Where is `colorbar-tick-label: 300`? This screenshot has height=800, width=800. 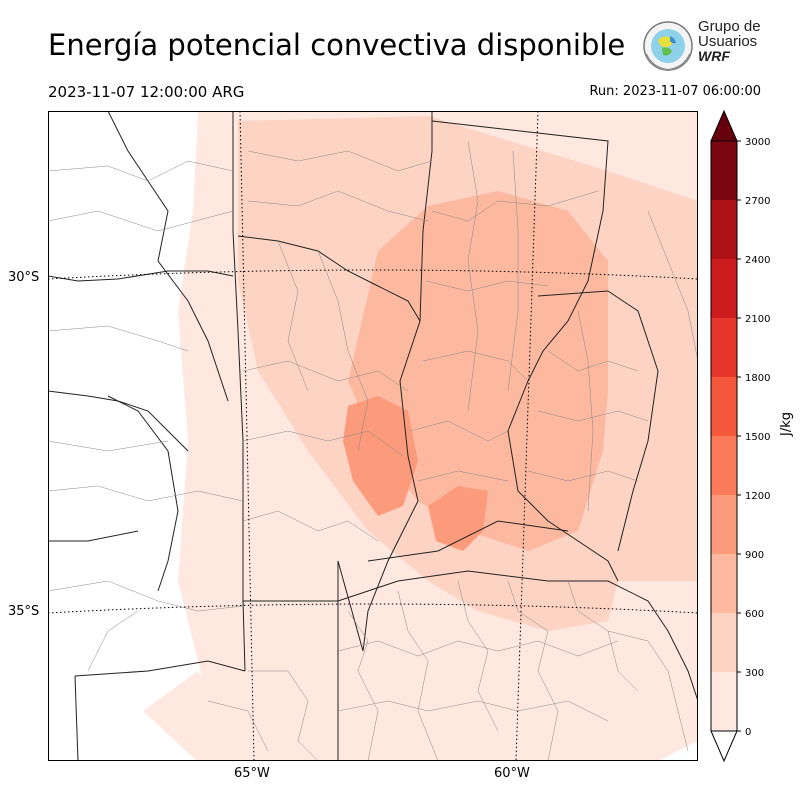
colorbar-tick-label: 300 is located at coordinates (754, 673).